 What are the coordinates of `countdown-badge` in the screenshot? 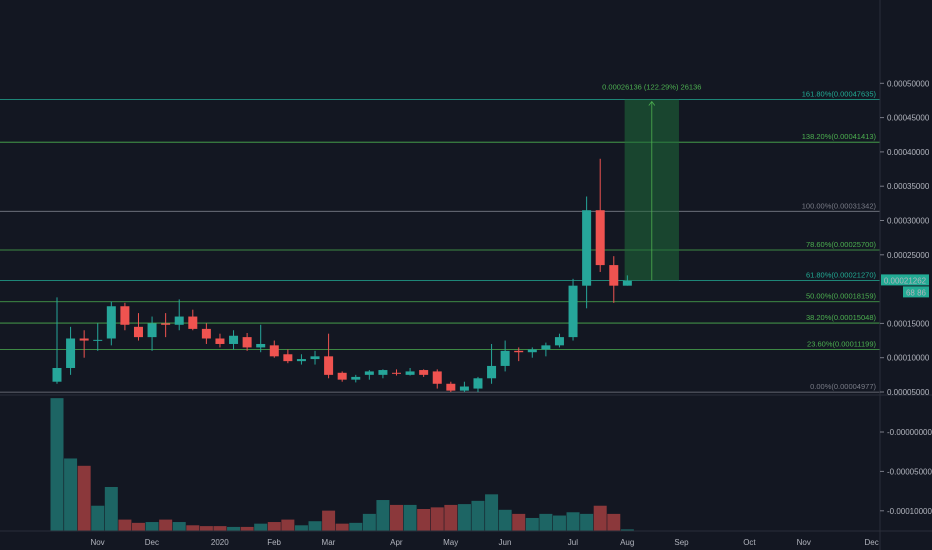 It's located at (916, 292).